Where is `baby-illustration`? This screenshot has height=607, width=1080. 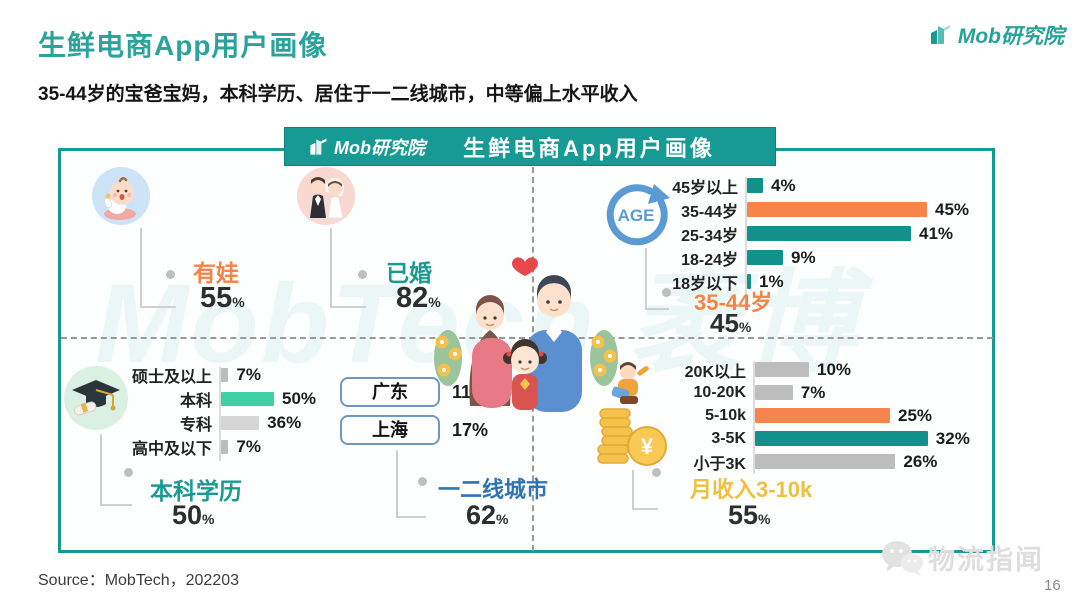 baby-illustration is located at coordinates (119, 198).